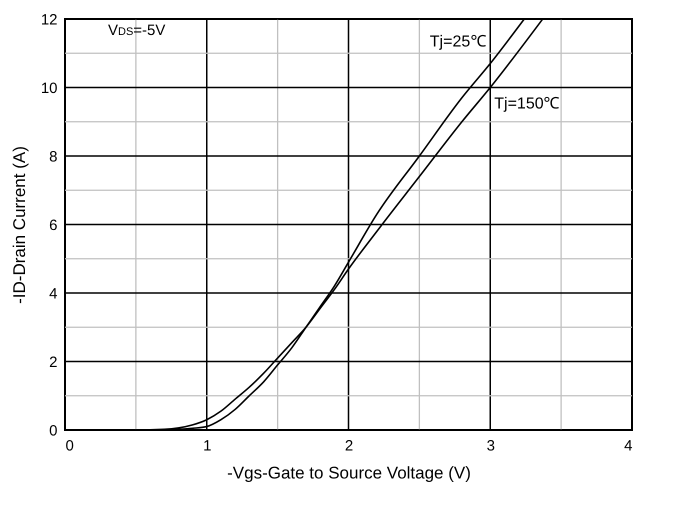  I want to click on y-tick-label: 4, so click(53, 294).